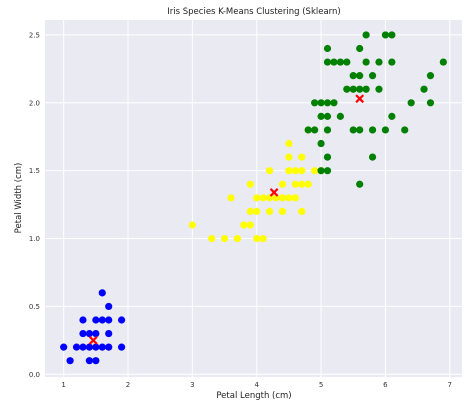 The width and height of the screenshot is (474, 407). I want to click on y-tick-label: 2.0, so click(34, 103).